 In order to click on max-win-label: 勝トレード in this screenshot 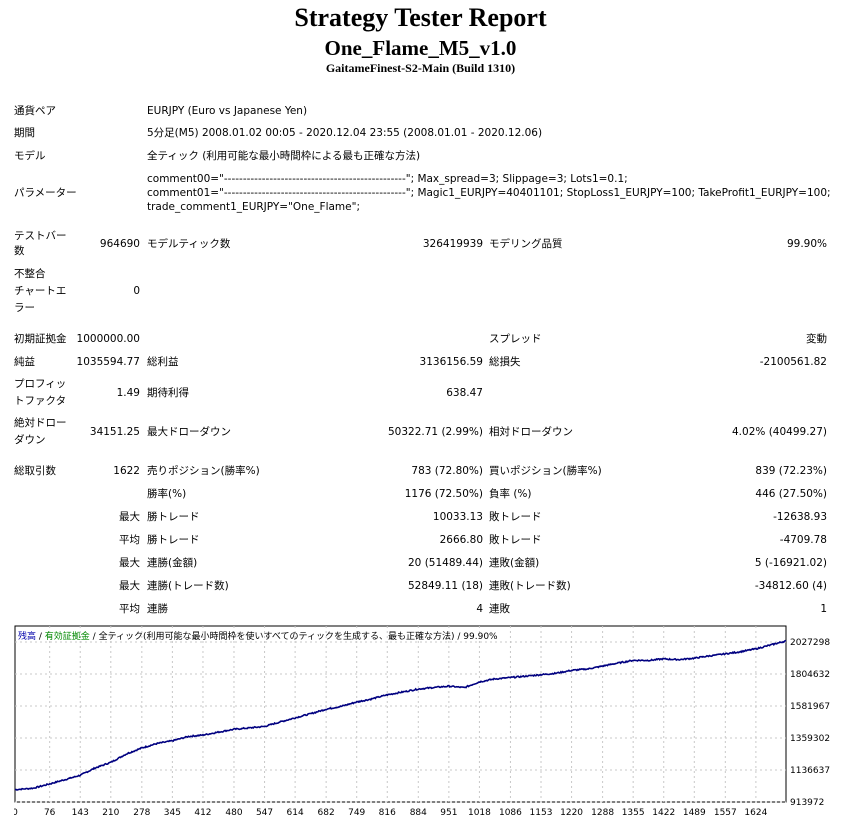, I will do `click(173, 517)`.